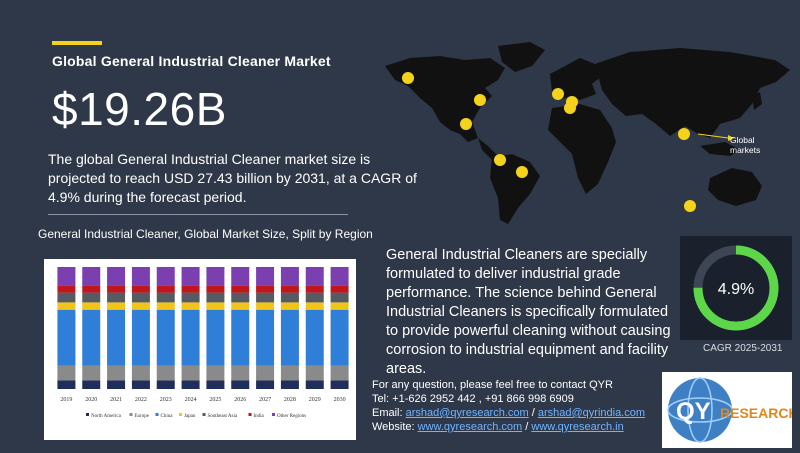  I want to click on africa-shape, so click(582, 149).